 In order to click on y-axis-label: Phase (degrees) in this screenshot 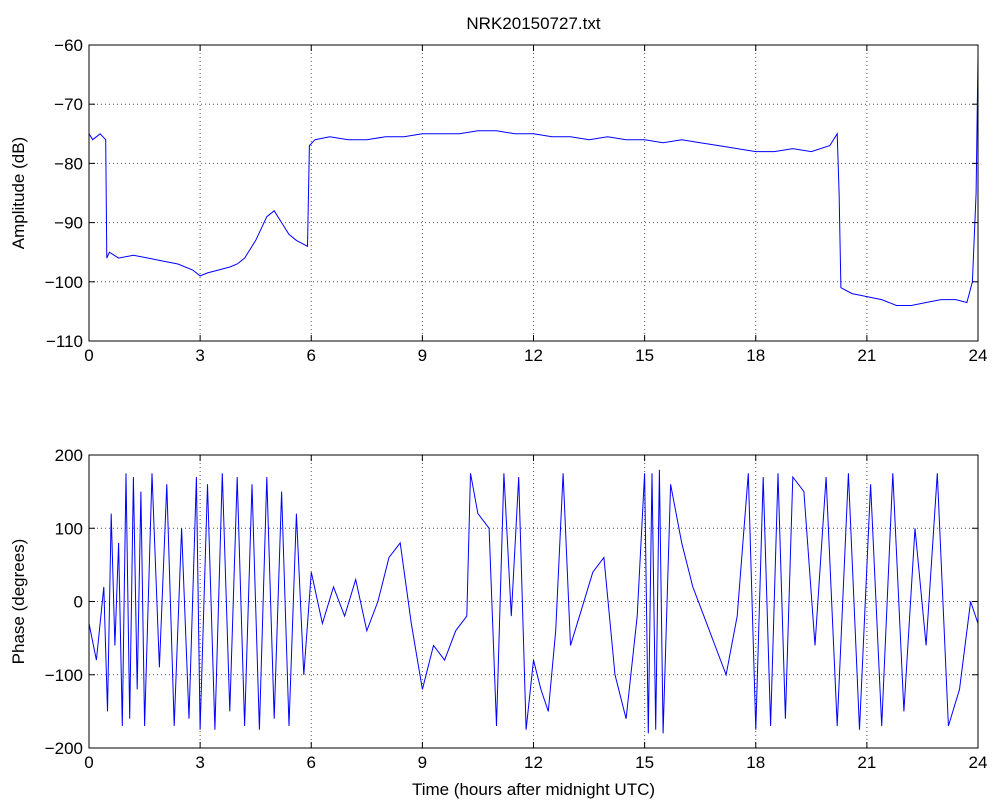, I will do `click(18, 602)`.